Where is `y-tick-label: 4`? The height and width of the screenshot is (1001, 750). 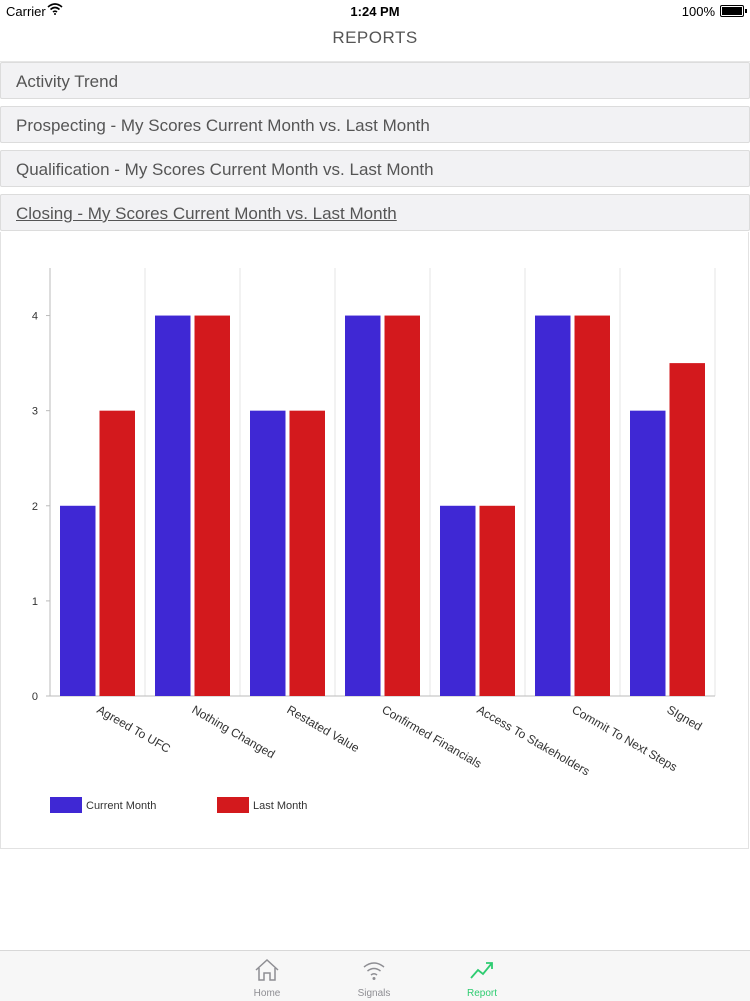
y-tick-label: 4 is located at coordinates (35, 317).